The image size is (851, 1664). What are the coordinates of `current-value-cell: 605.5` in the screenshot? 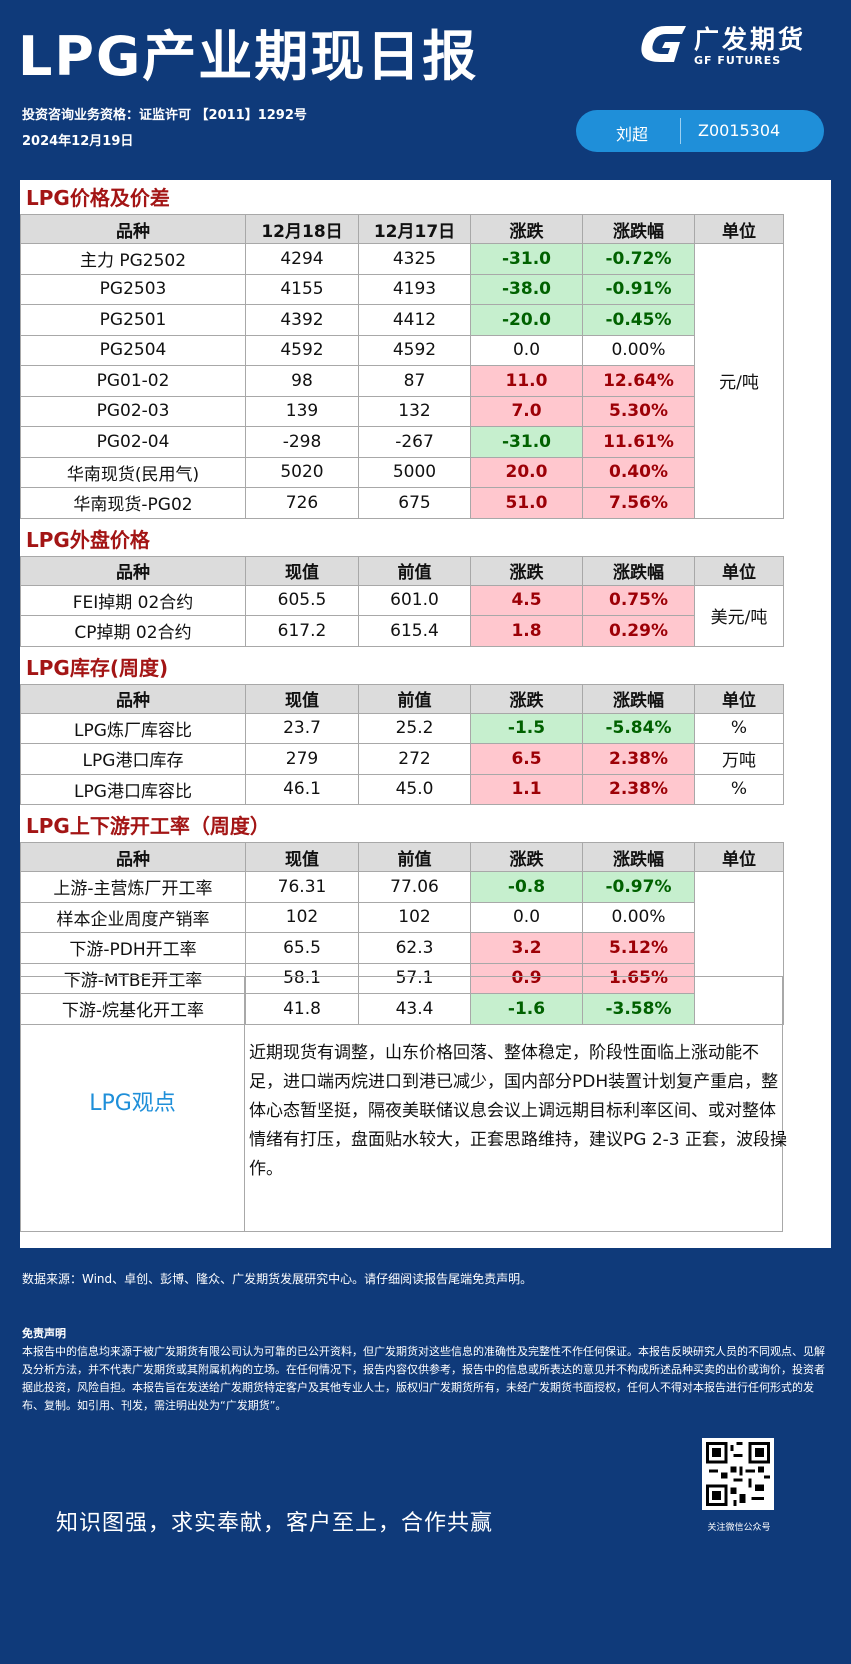 It's located at (302, 600).